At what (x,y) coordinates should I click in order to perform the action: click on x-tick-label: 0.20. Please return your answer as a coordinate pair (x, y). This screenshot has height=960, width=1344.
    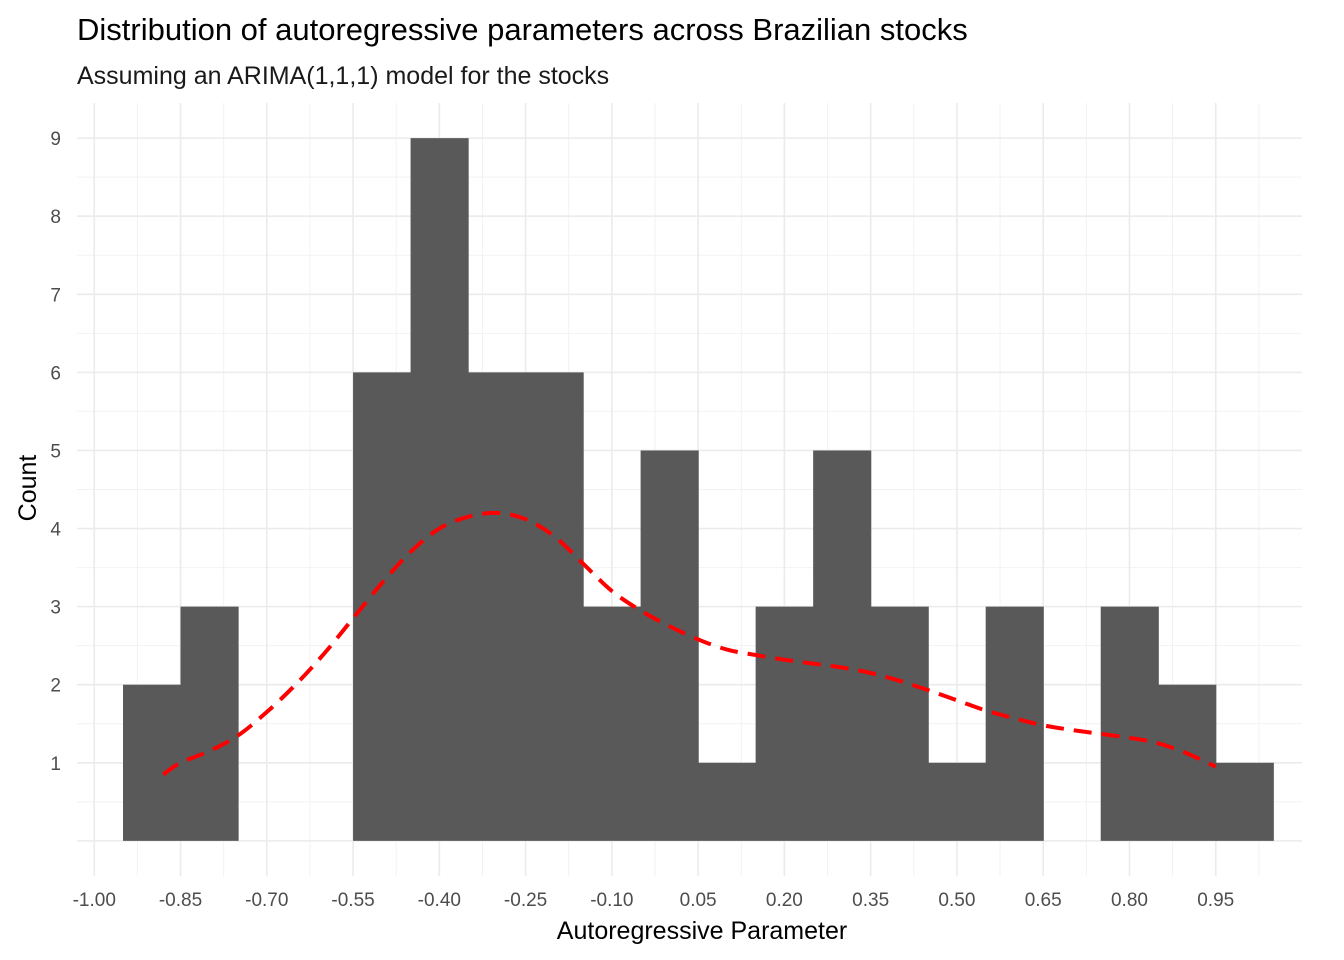
    Looking at the image, I should click on (784, 900).